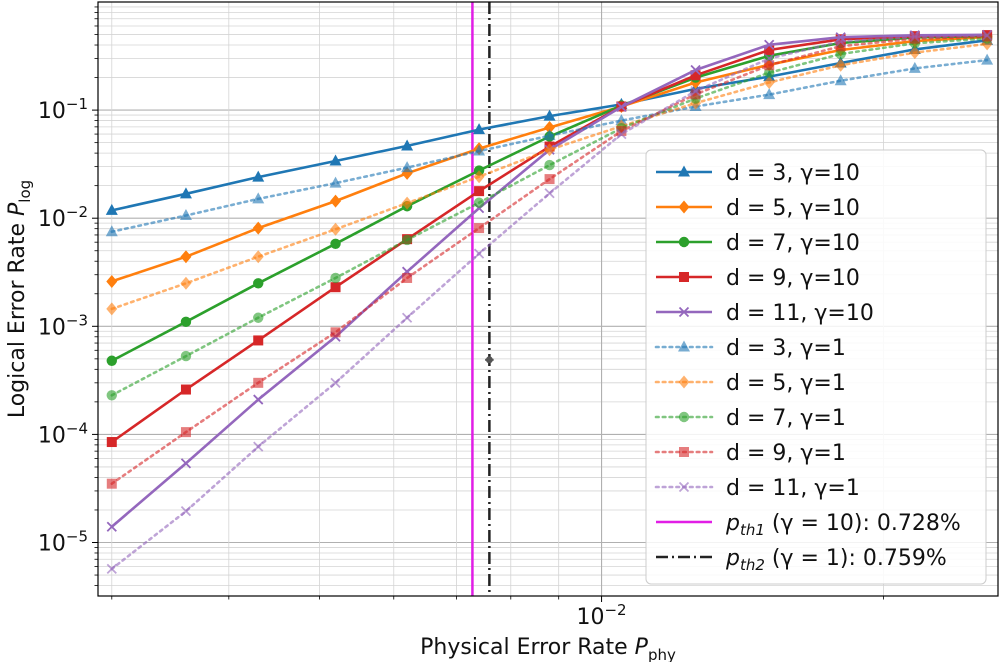 This screenshot has height=662, width=1000. What do you see at coordinates (63, 217) in the screenshot?
I see `y-tick-label: 10⁻²` at bounding box center [63, 217].